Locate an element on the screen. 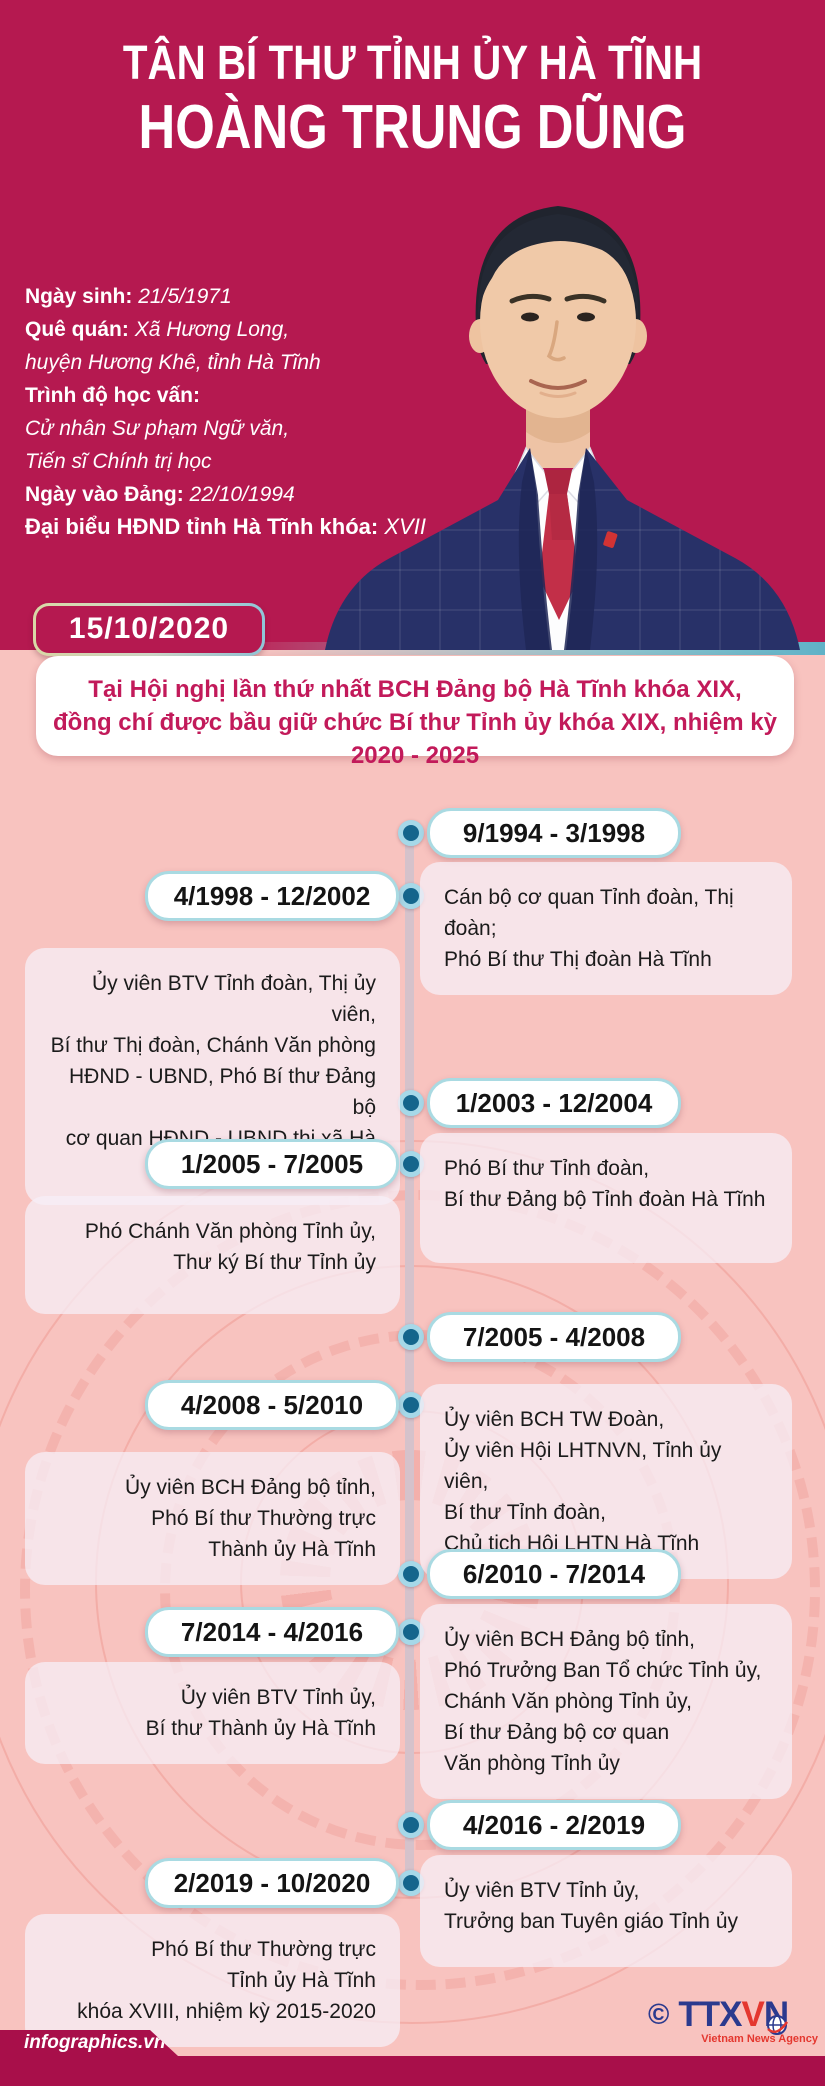 The height and width of the screenshot is (2086, 825). timeline-date-pill: 4/2016 - 2/2019 is located at coordinates (554, 1825).